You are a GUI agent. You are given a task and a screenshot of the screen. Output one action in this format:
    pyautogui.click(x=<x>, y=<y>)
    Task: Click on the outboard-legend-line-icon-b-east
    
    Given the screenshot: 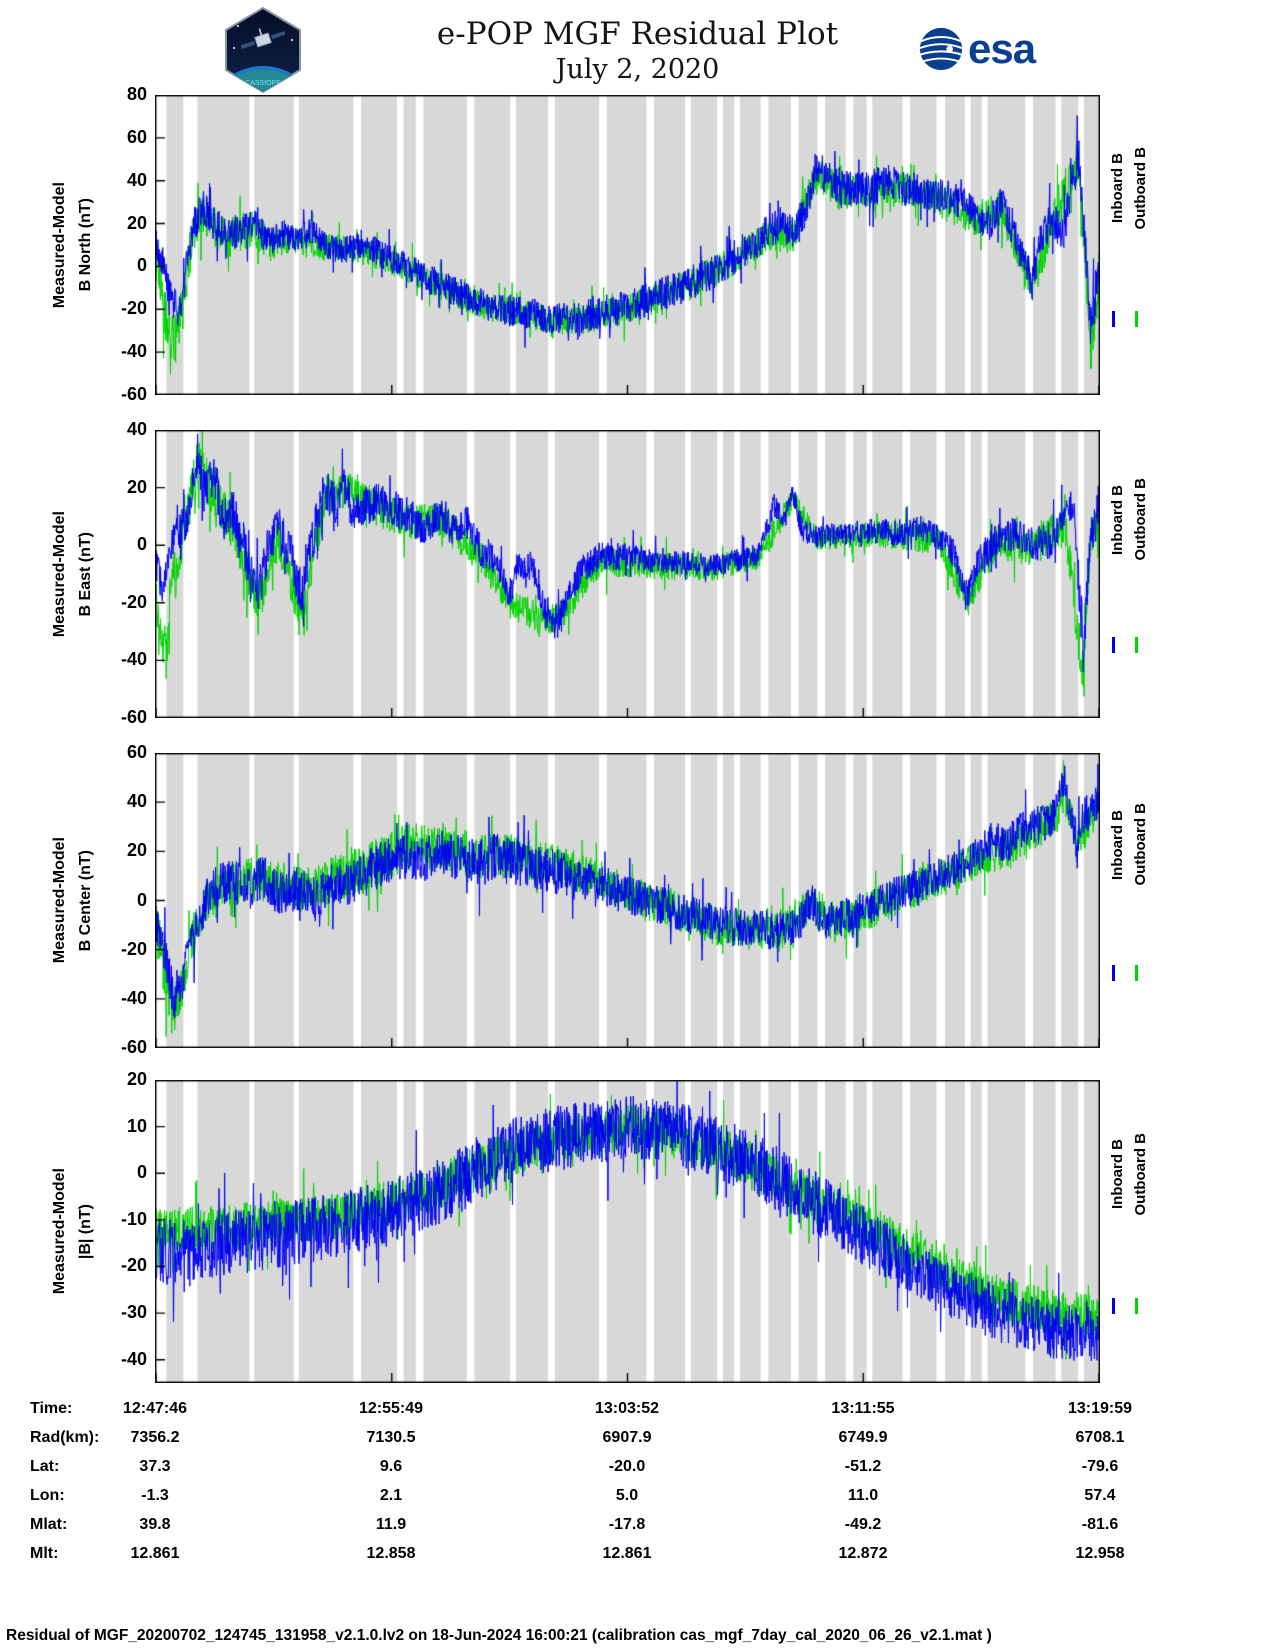 What is the action you would take?
    pyautogui.click(x=1136, y=645)
    